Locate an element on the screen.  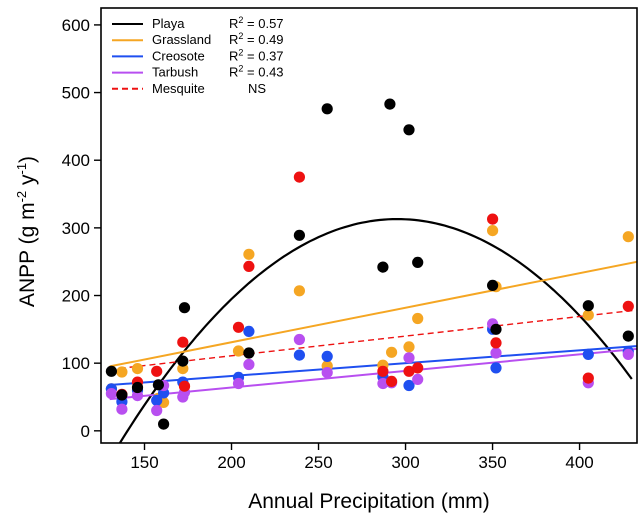
x-tick-label: 150 is located at coordinates (144, 462).